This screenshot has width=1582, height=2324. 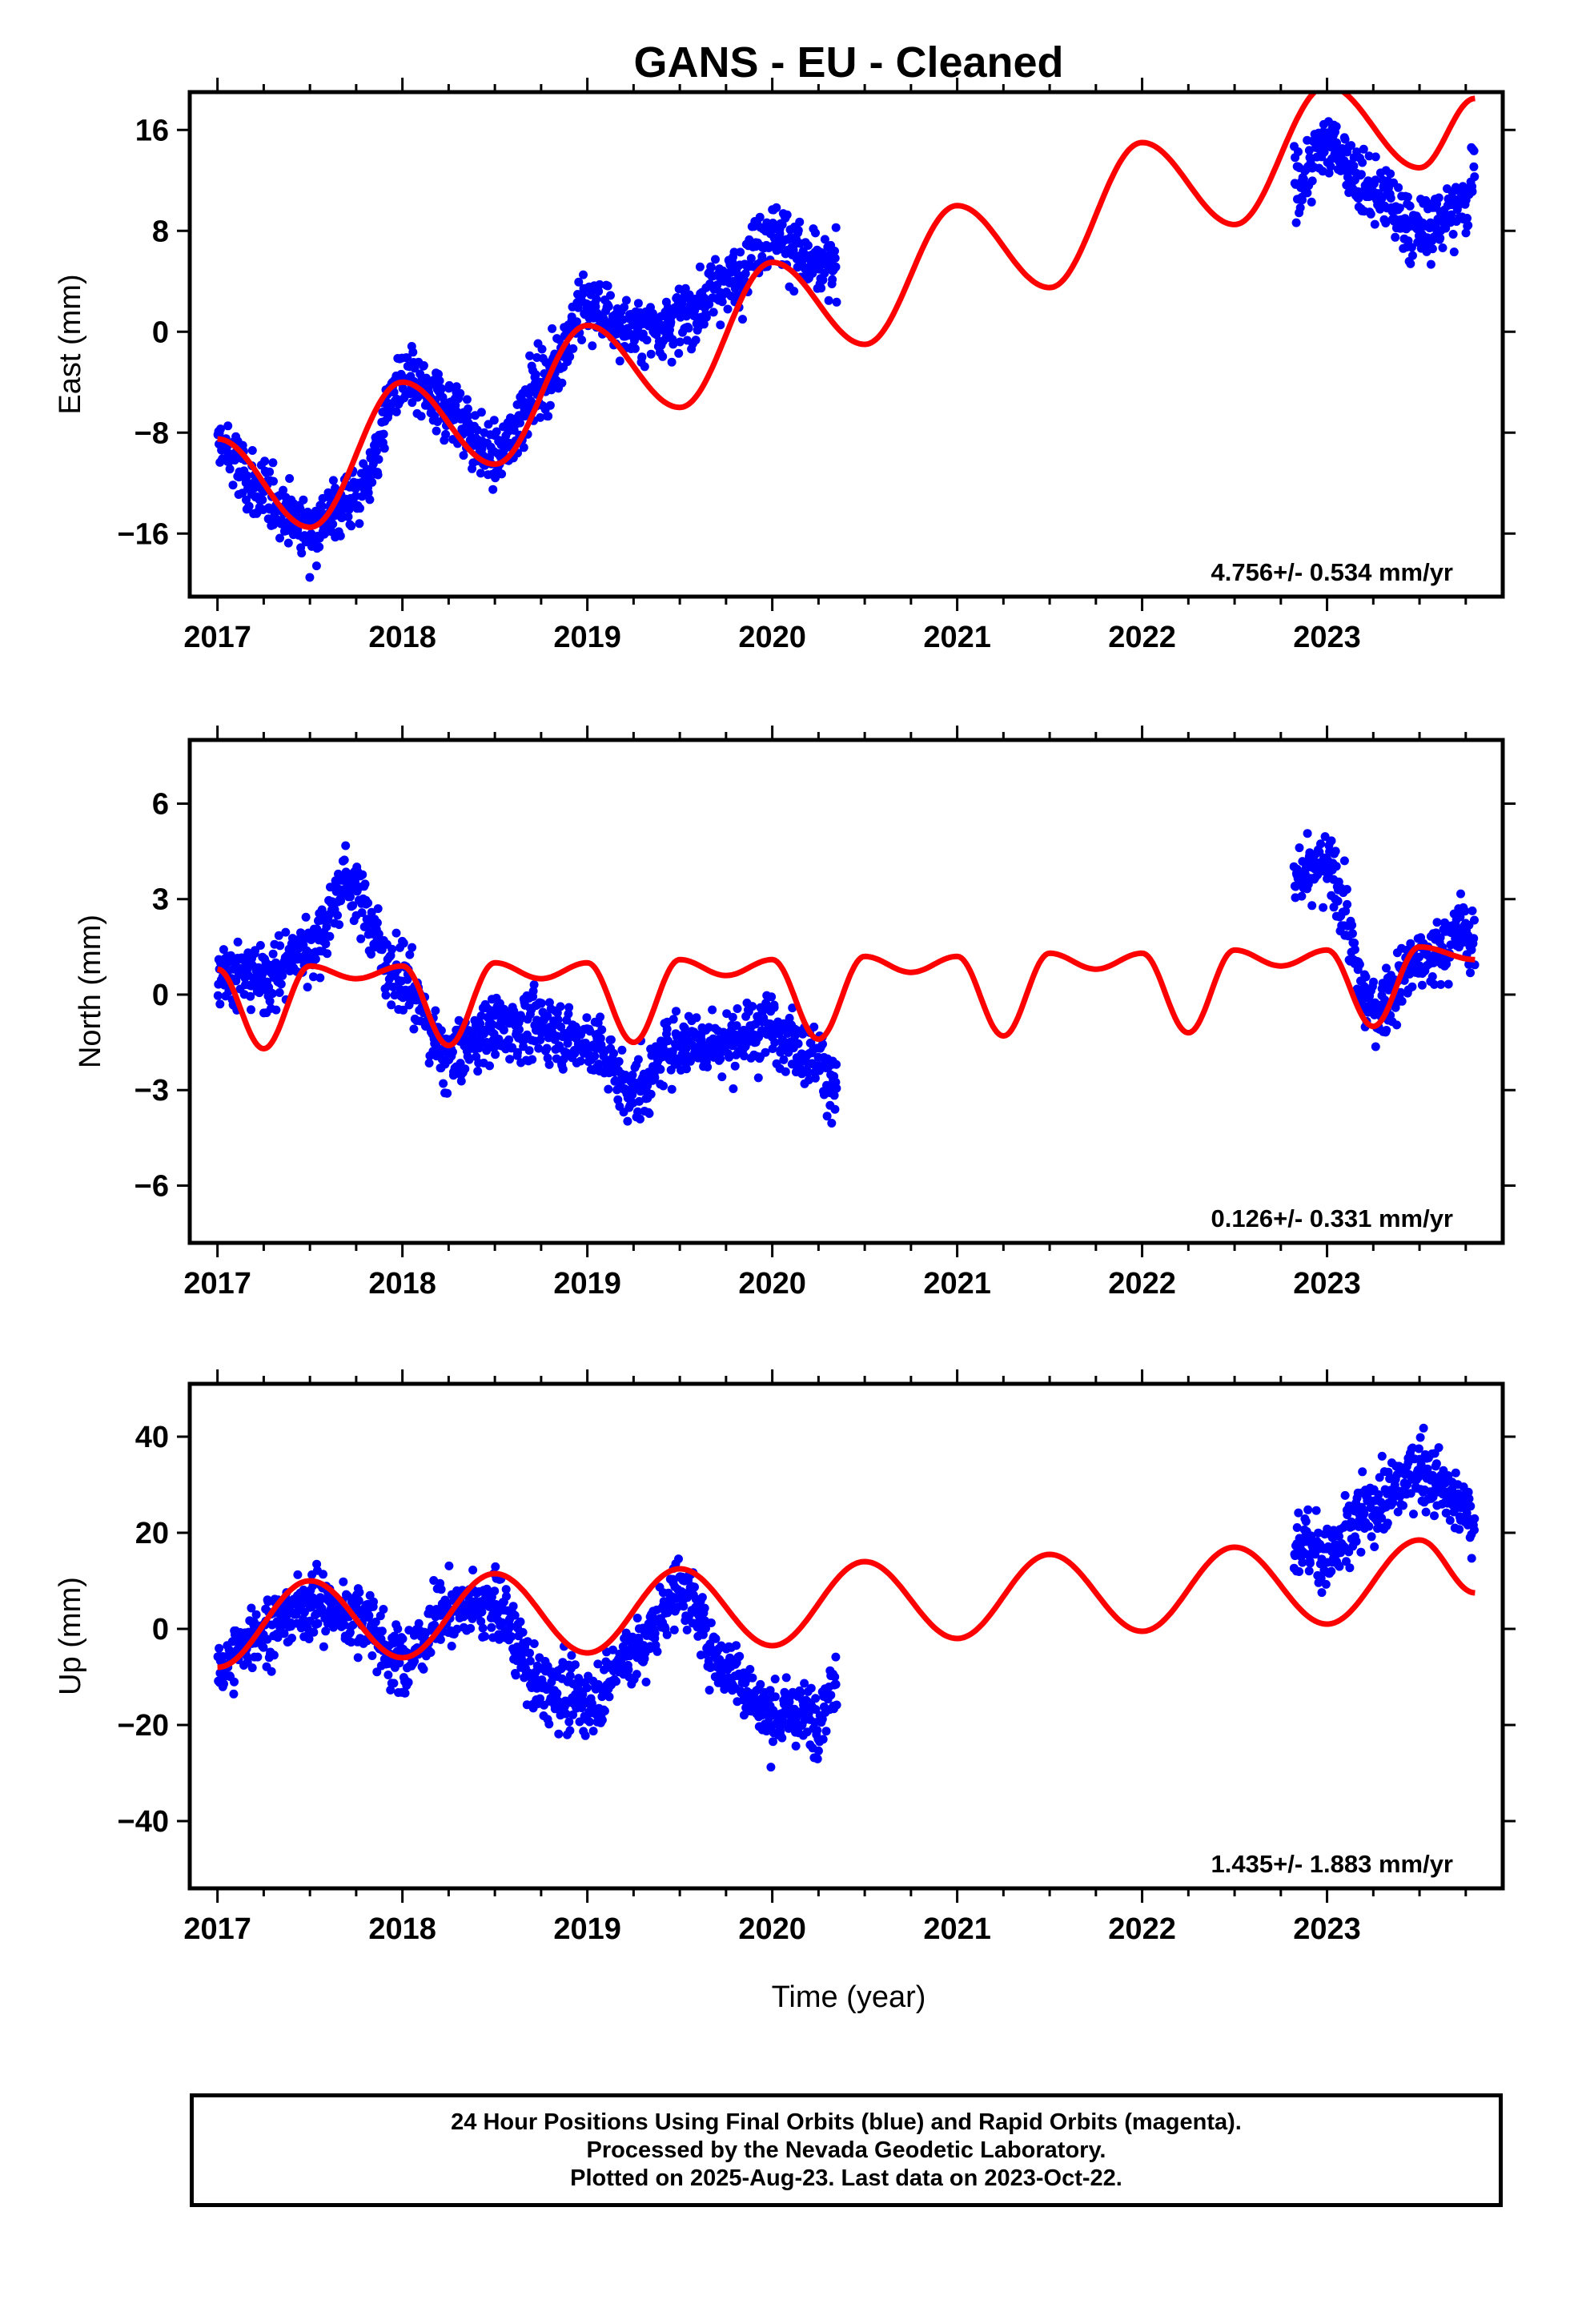 I want to click on up-x-tick-label: 2023, so click(x=1327, y=1929).